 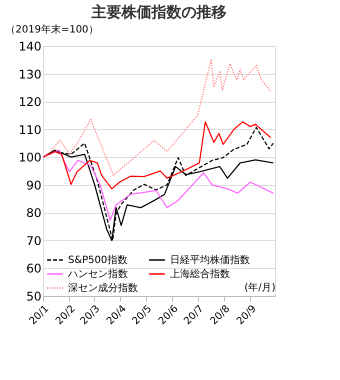 What do you see at coordinates (30, 47) in the screenshot?
I see `y-tick-label: 140` at bounding box center [30, 47].